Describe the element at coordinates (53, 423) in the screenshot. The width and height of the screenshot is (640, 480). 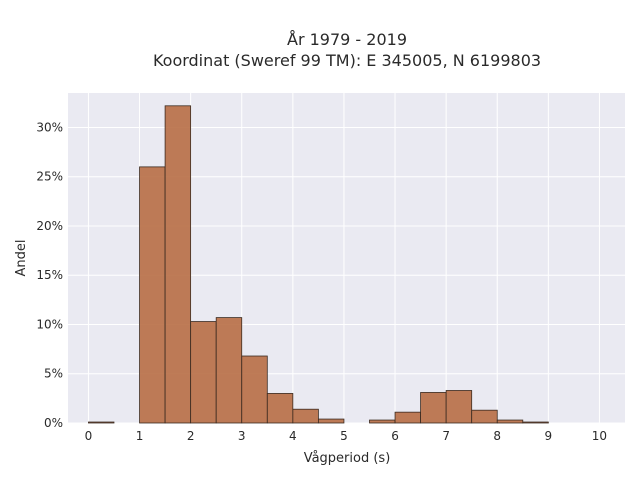
I see `y-tick-label: 0%` at that location.